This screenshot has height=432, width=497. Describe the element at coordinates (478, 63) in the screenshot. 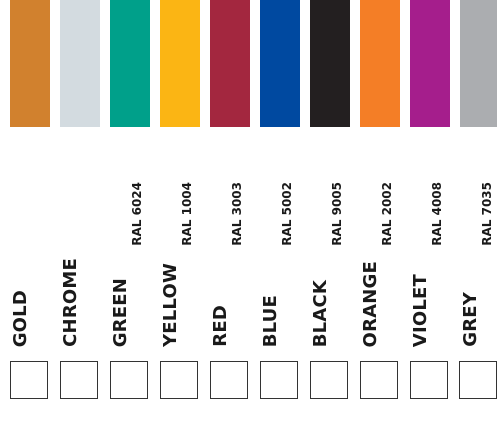

I see `swatch-grey` at that location.